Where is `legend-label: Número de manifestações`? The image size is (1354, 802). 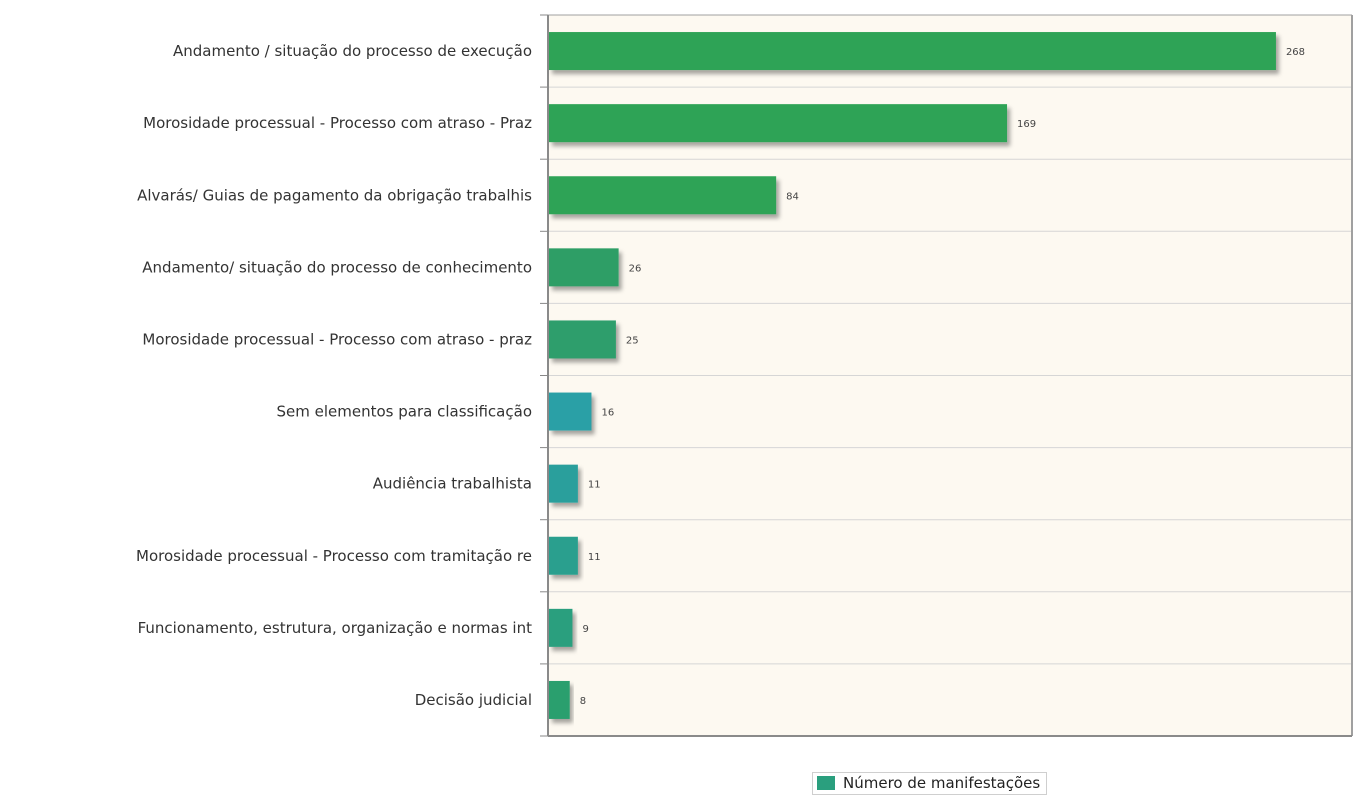 legend-label: Número de manifestações is located at coordinates (942, 783).